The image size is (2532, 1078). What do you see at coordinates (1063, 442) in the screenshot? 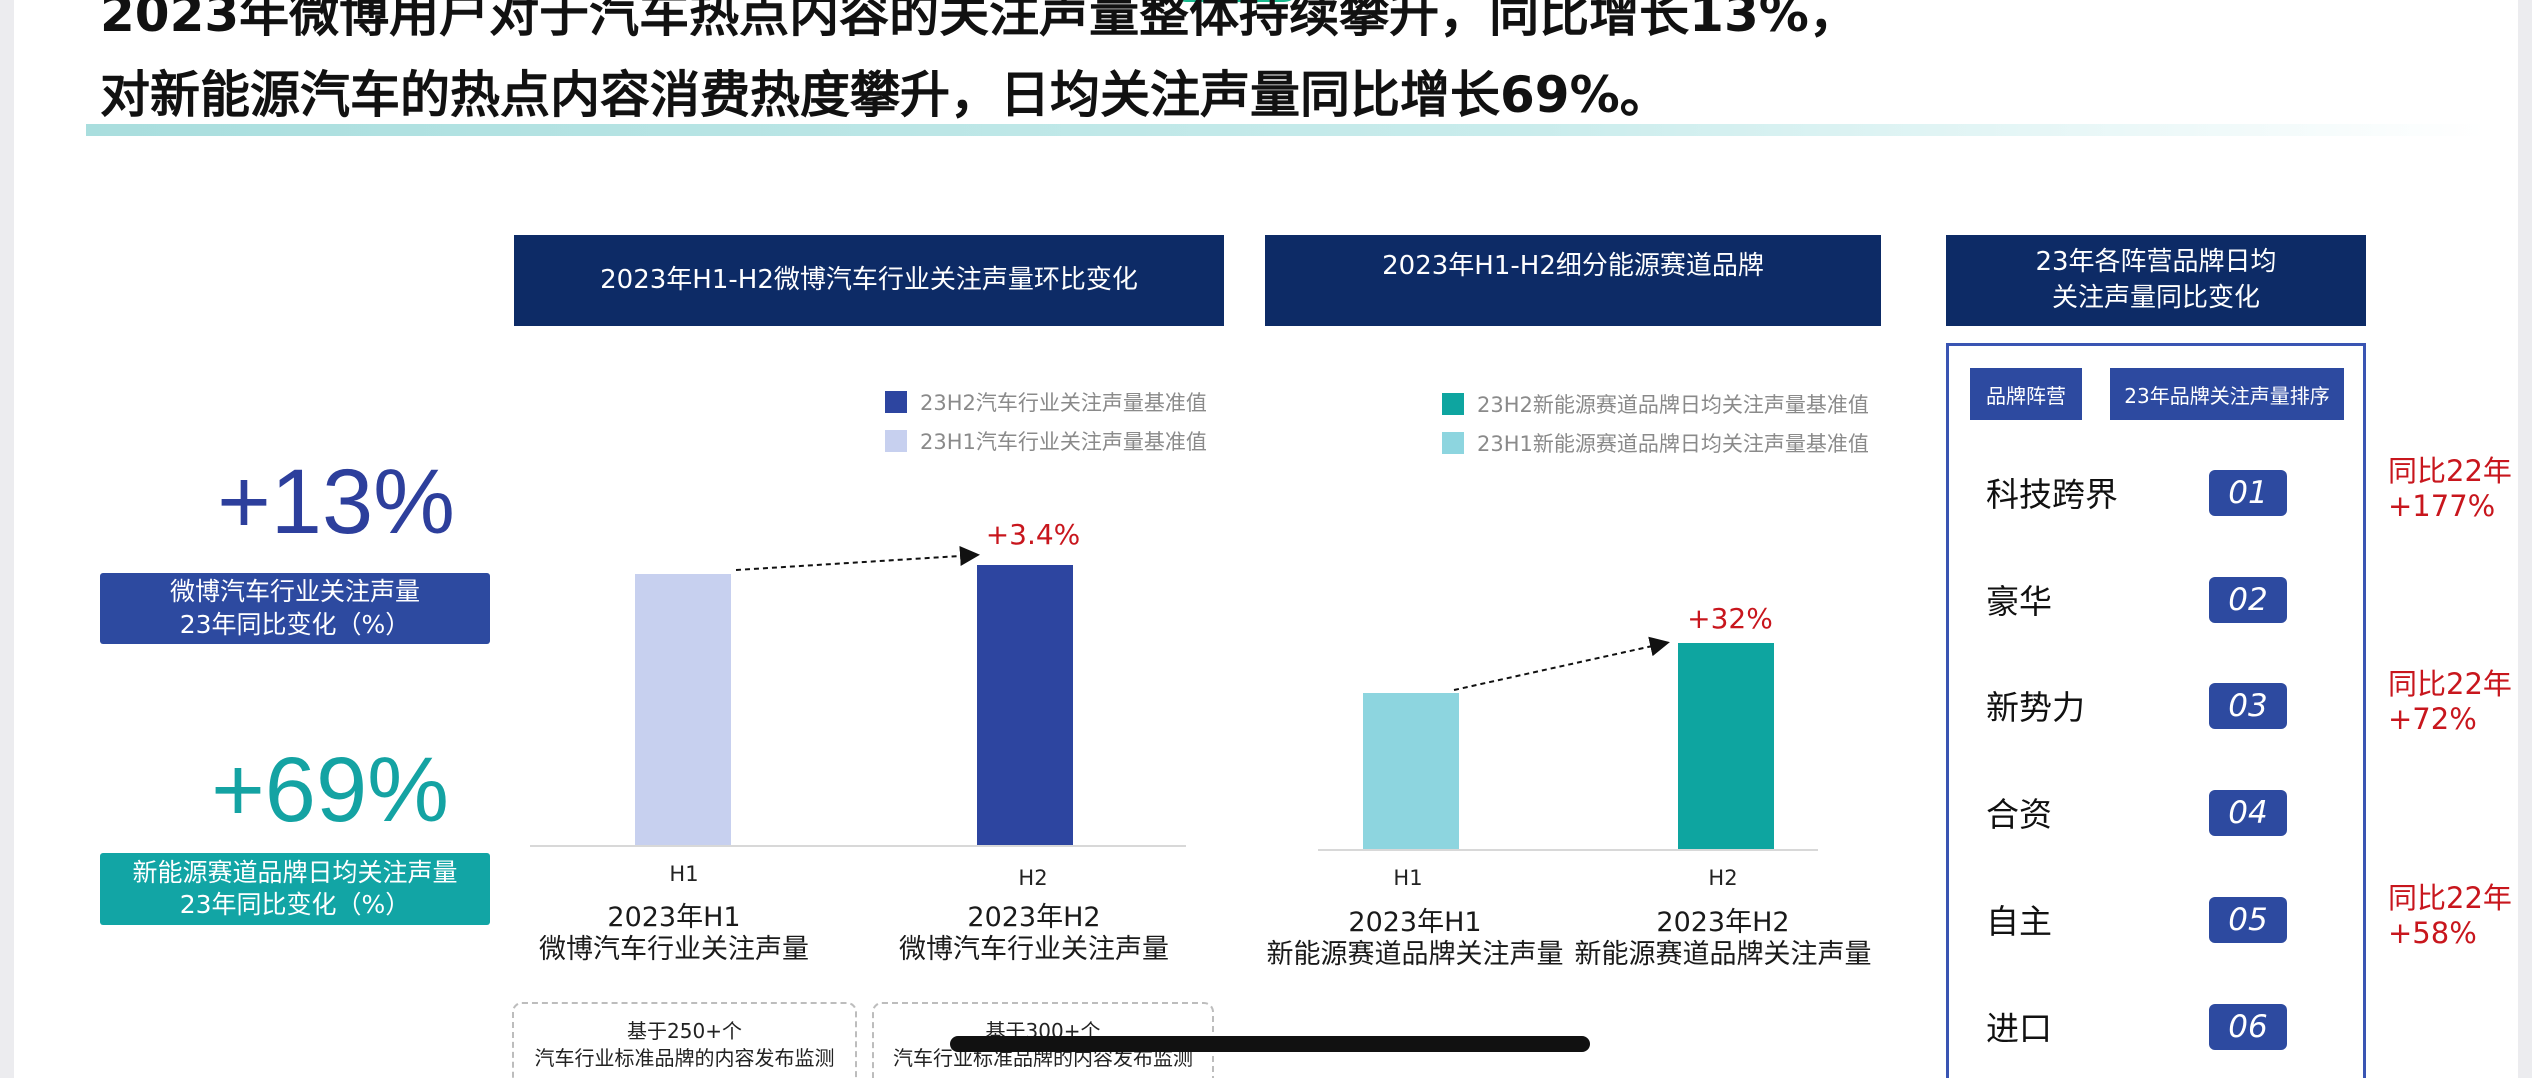
I see `chart1-legend-h1: 23H1汽车行业关注声量基准值` at bounding box center [1063, 442].